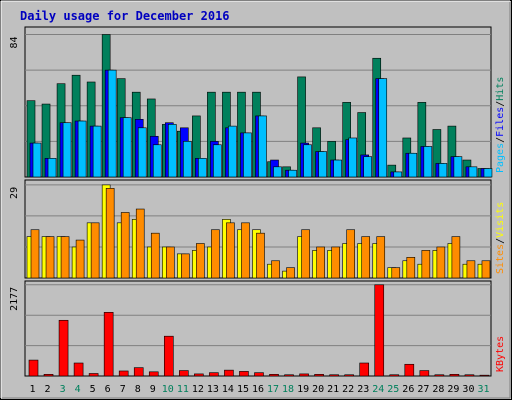  I want to click on y-max-label: 29, so click(14, 193).